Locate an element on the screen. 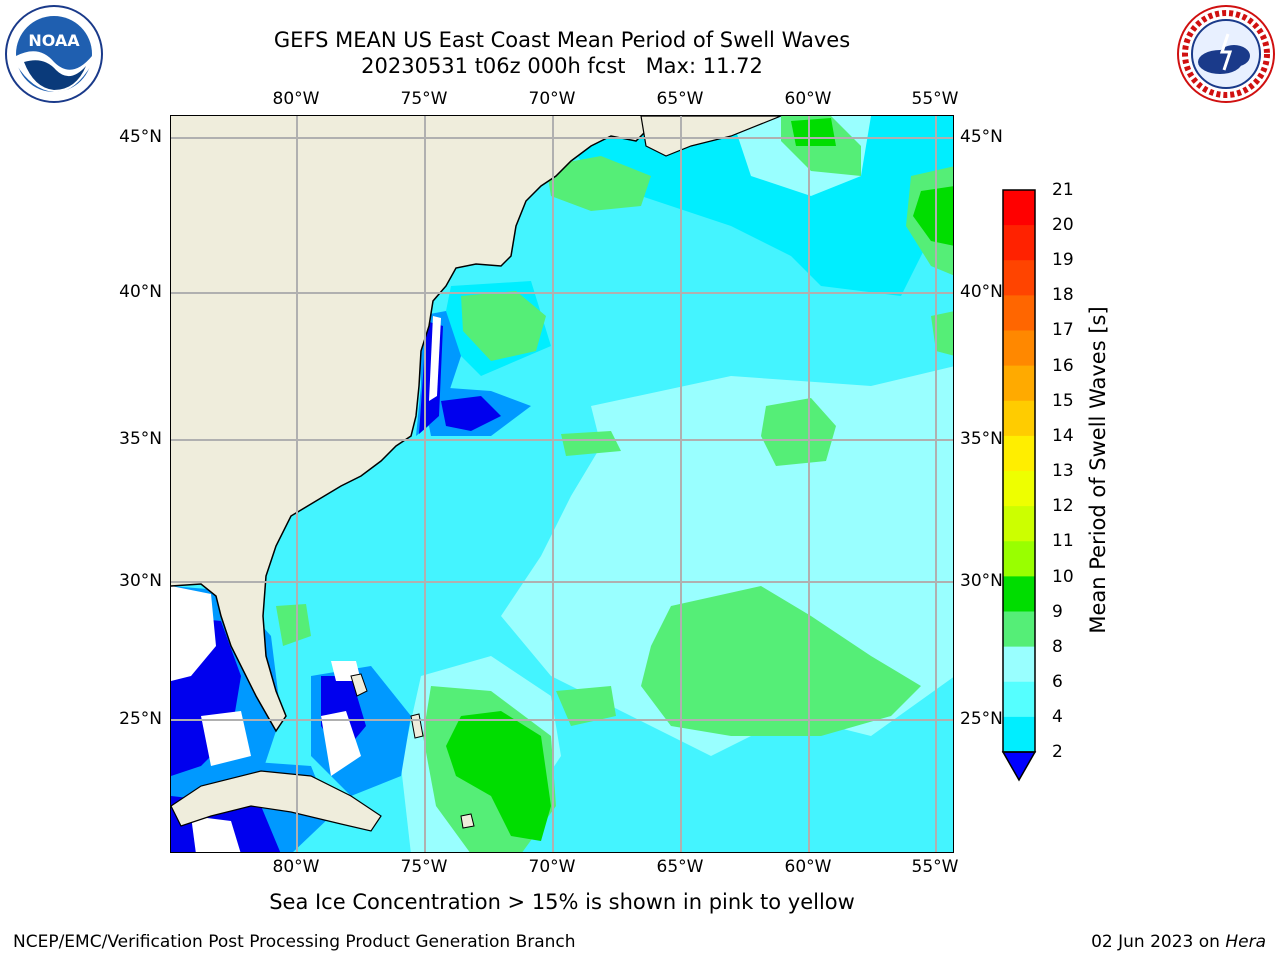 This screenshot has height=960, width=1280. lon-label-top: 70°W is located at coordinates (552, 99).